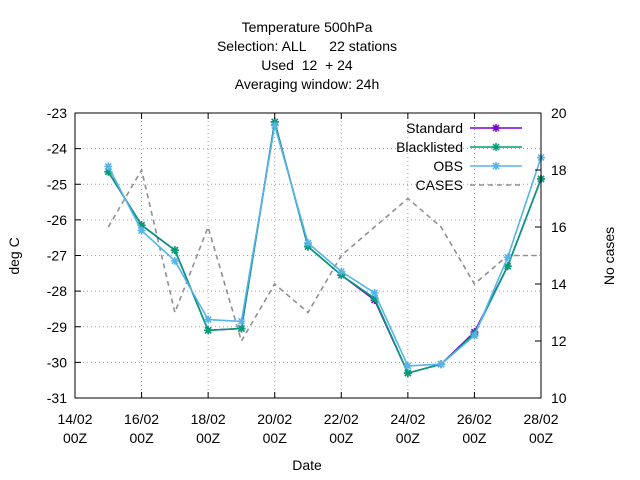 Image resolution: width=640 pixels, height=480 pixels. I want to click on y2-tick-label: 12, so click(559, 341).